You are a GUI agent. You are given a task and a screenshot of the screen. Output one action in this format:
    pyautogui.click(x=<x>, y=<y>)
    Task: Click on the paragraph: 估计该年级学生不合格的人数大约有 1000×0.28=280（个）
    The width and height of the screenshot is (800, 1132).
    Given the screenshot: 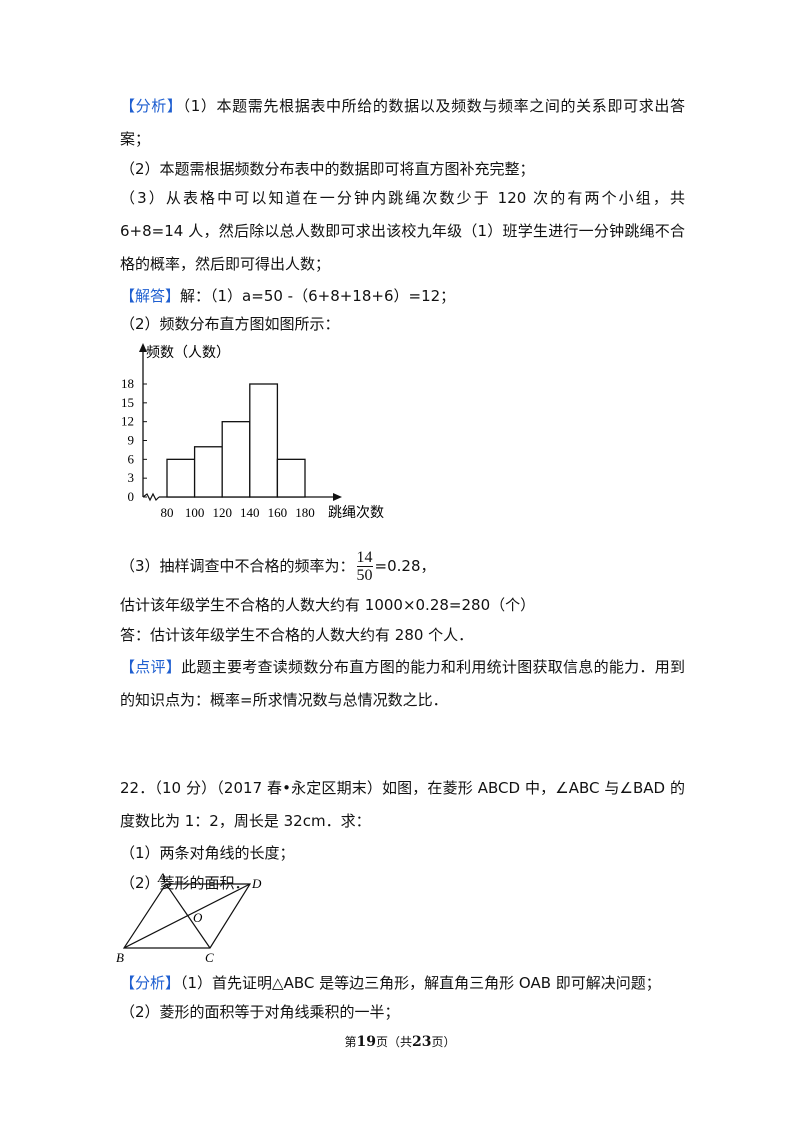 What is the action you would take?
    pyautogui.click(x=402, y=605)
    